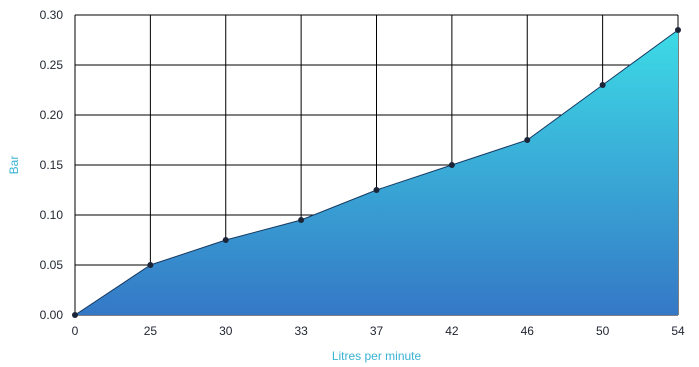 The height and width of the screenshot is (367, 699). I want to click on x-tick-label: 25, so click(151, 331).